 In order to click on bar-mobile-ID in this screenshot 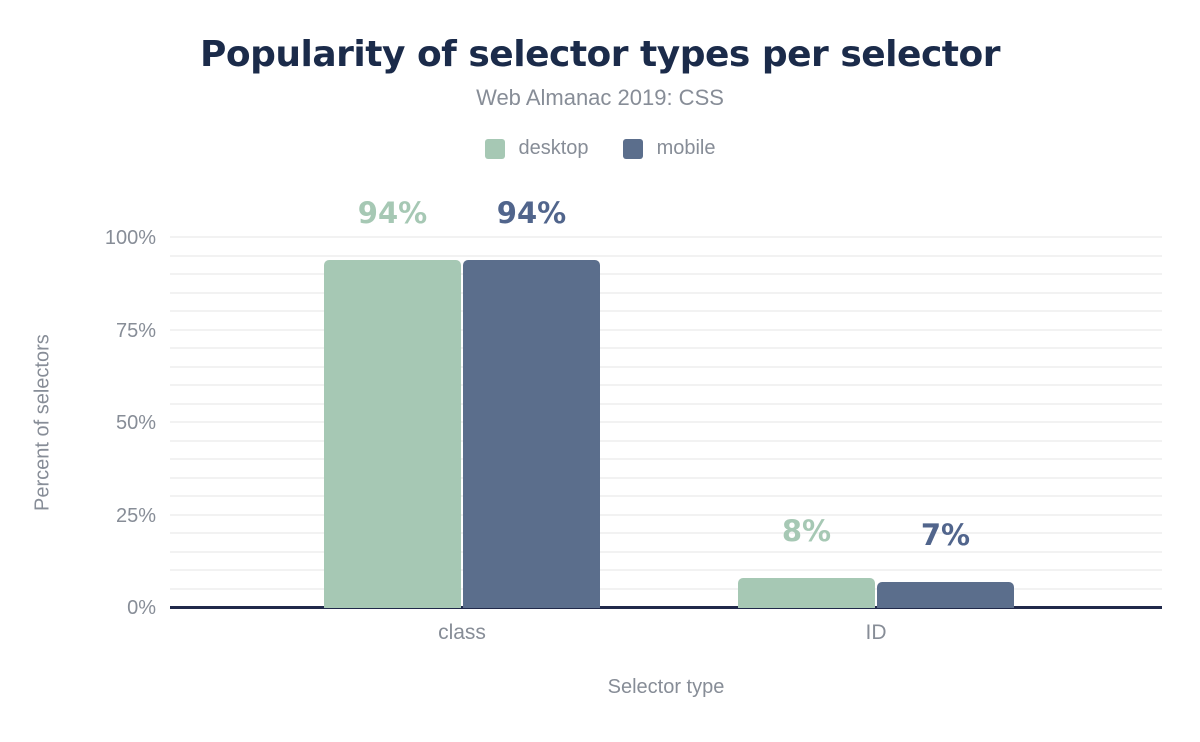, I will do `click(945, 595)`.